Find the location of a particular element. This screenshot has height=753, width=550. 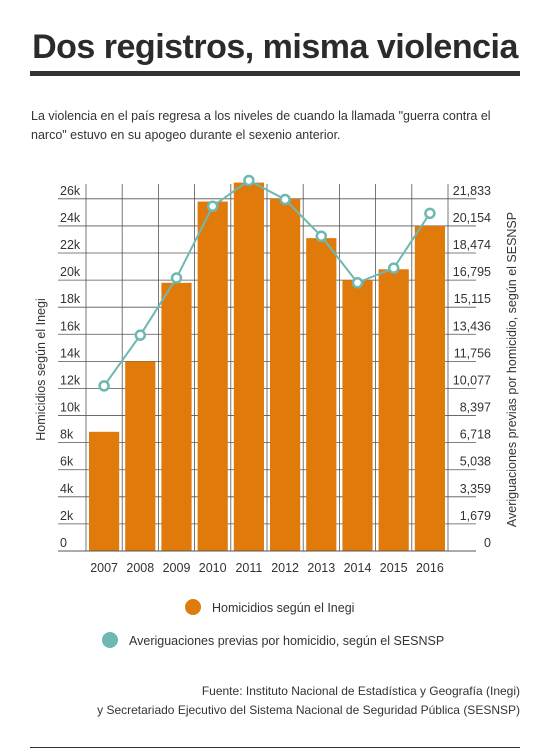

bar-2012 is located at coordinates (285, 374).